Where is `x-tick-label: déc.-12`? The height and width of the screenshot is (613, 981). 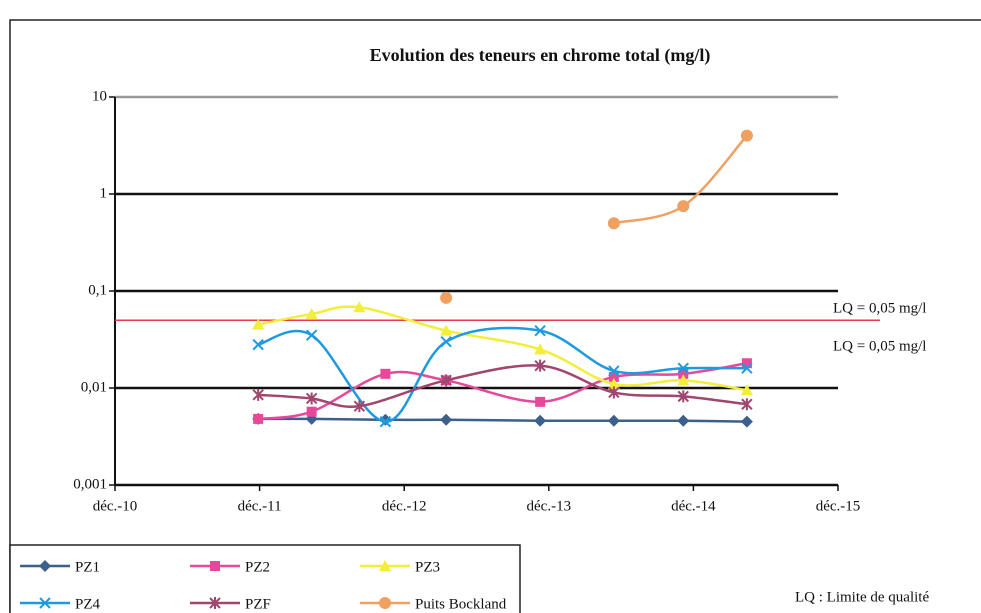
x-tick-label: déc.-12 is located at coordinates (404, 506).